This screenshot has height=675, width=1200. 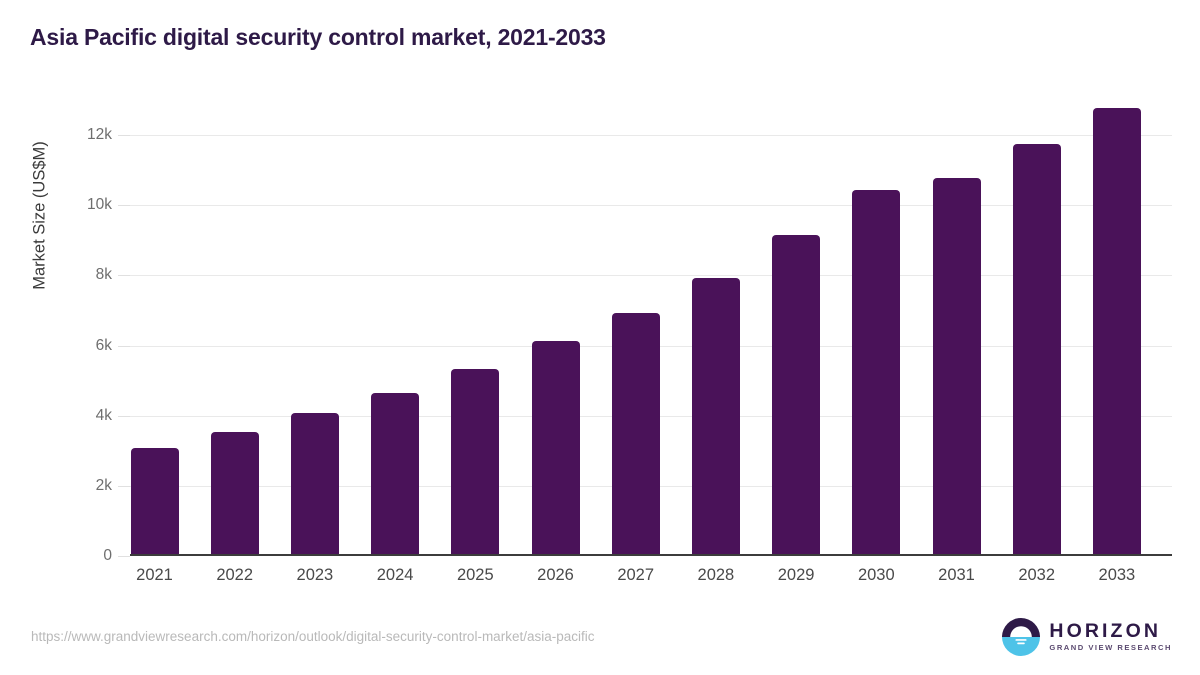 What do you see at coordinates (475, 575) in the screenshot?
I see `x-axis-tick-label: 2025` at bounding box center [475, 575].